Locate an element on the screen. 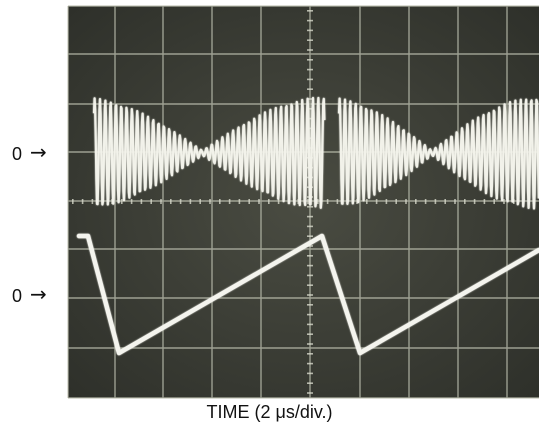  time-axis-caption: TIME (2 μs/div.) is located at coordinates (269, 412).